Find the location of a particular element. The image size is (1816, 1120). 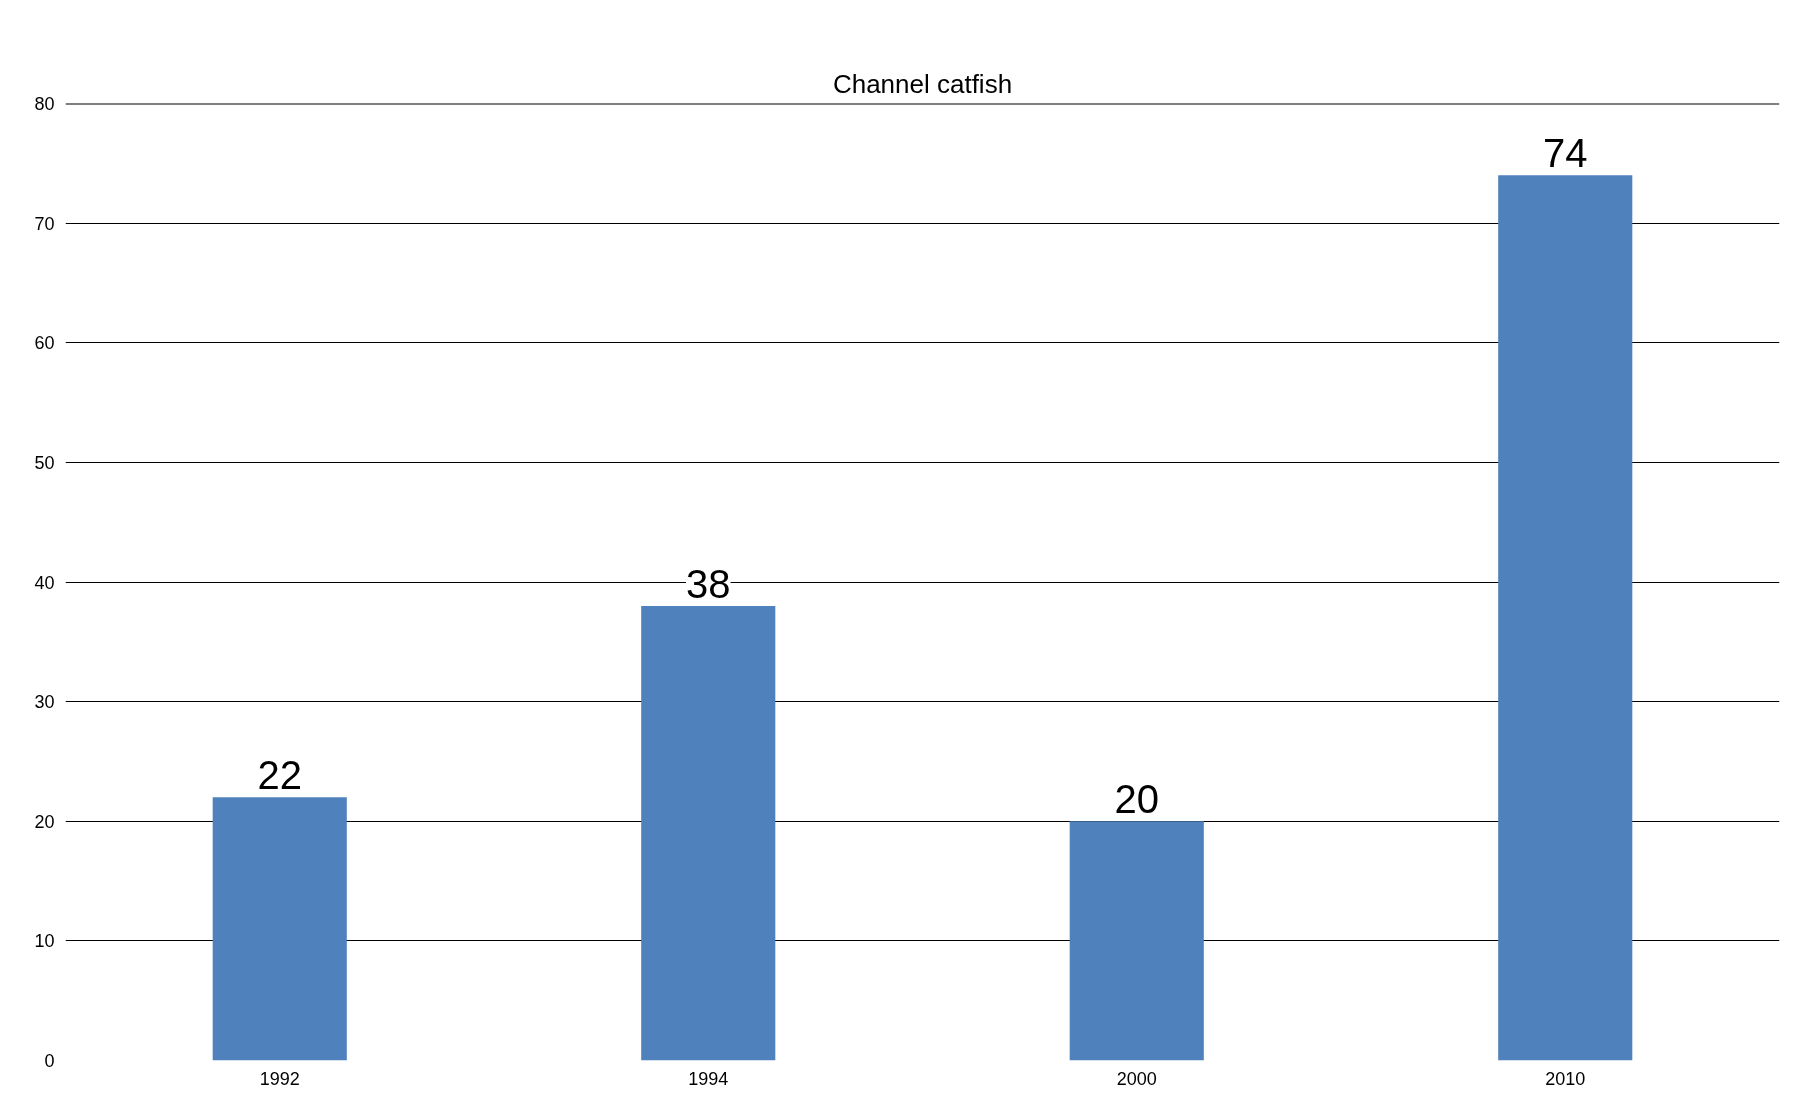

chart-title: Channel catfish is located at coordinates (922, 83).